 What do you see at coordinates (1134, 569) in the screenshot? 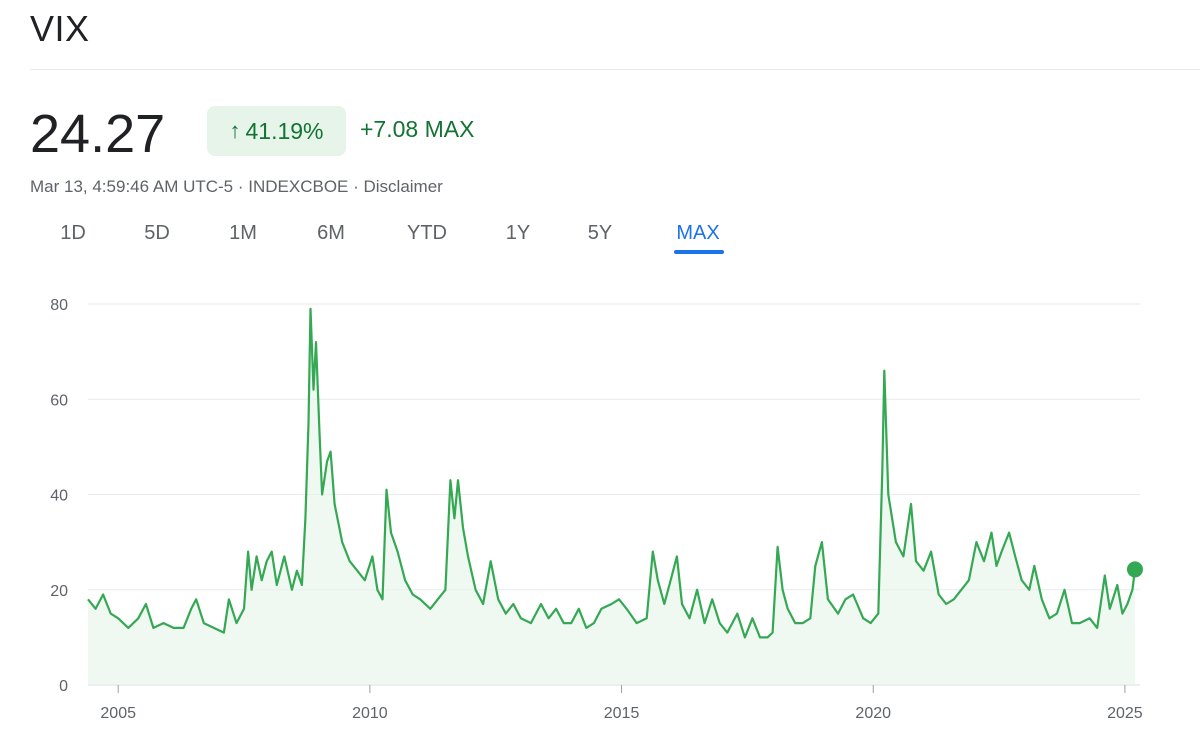
I see `current-value-dot` at bounding box center [1134, 569].